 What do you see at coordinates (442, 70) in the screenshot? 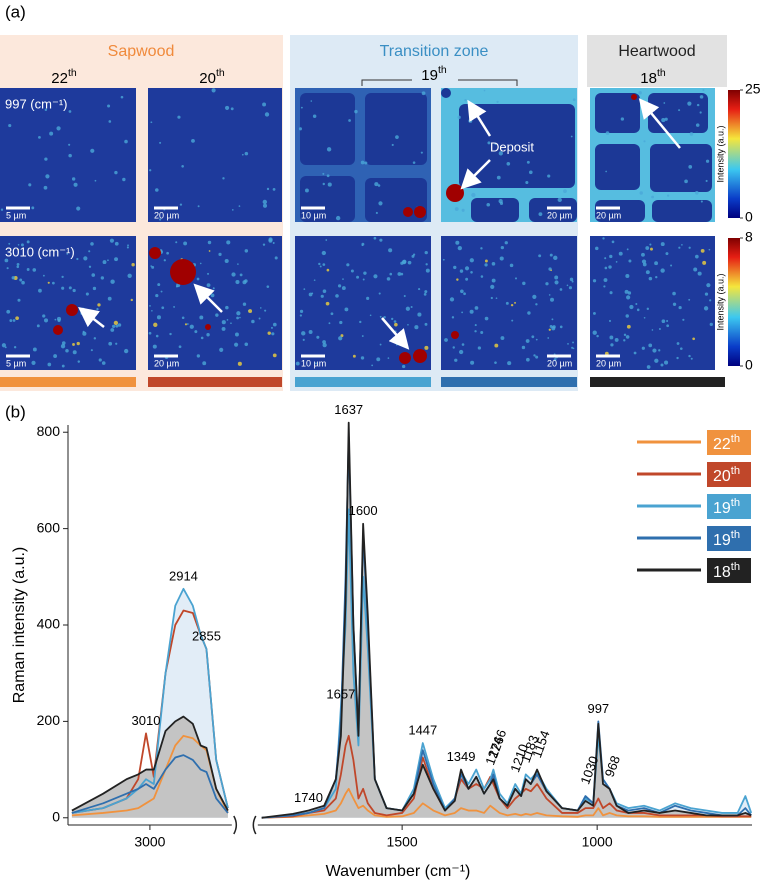
I see `superscript: th` at bounding box center [442, 70].